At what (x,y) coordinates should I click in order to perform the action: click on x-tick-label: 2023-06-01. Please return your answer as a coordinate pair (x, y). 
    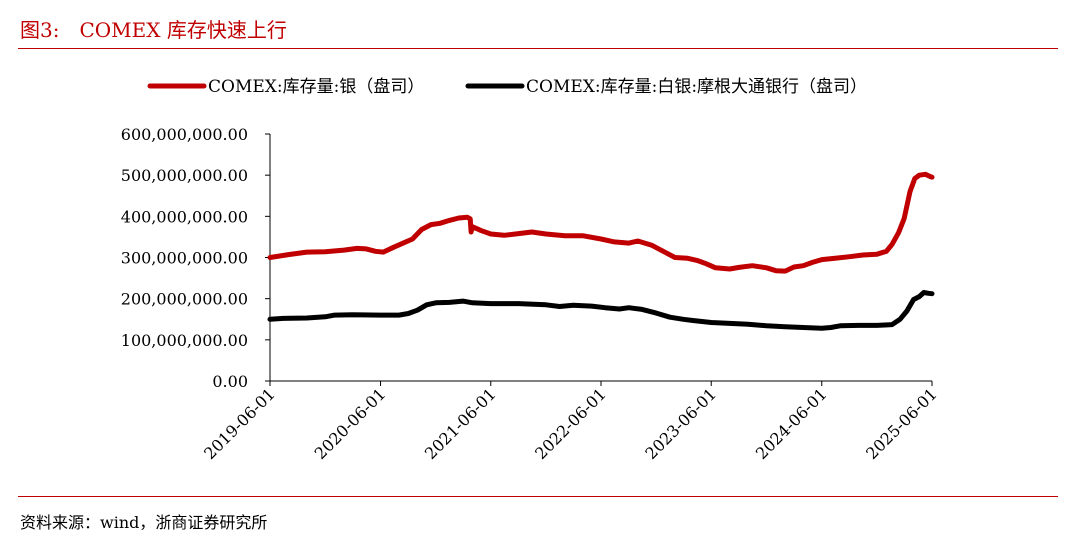
    Looking at the image, I should click on (680, 423).